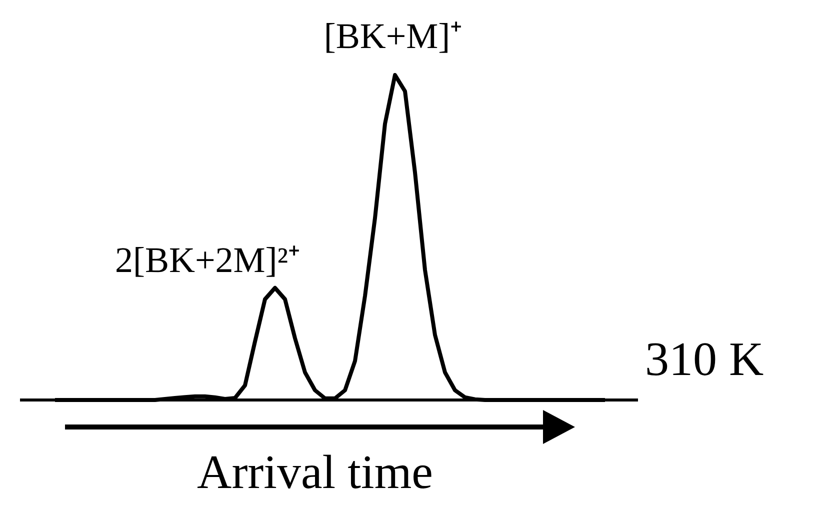 The image size is (825, 506). I want to click on x-axis-title: Arrival time, so click(315, 472).